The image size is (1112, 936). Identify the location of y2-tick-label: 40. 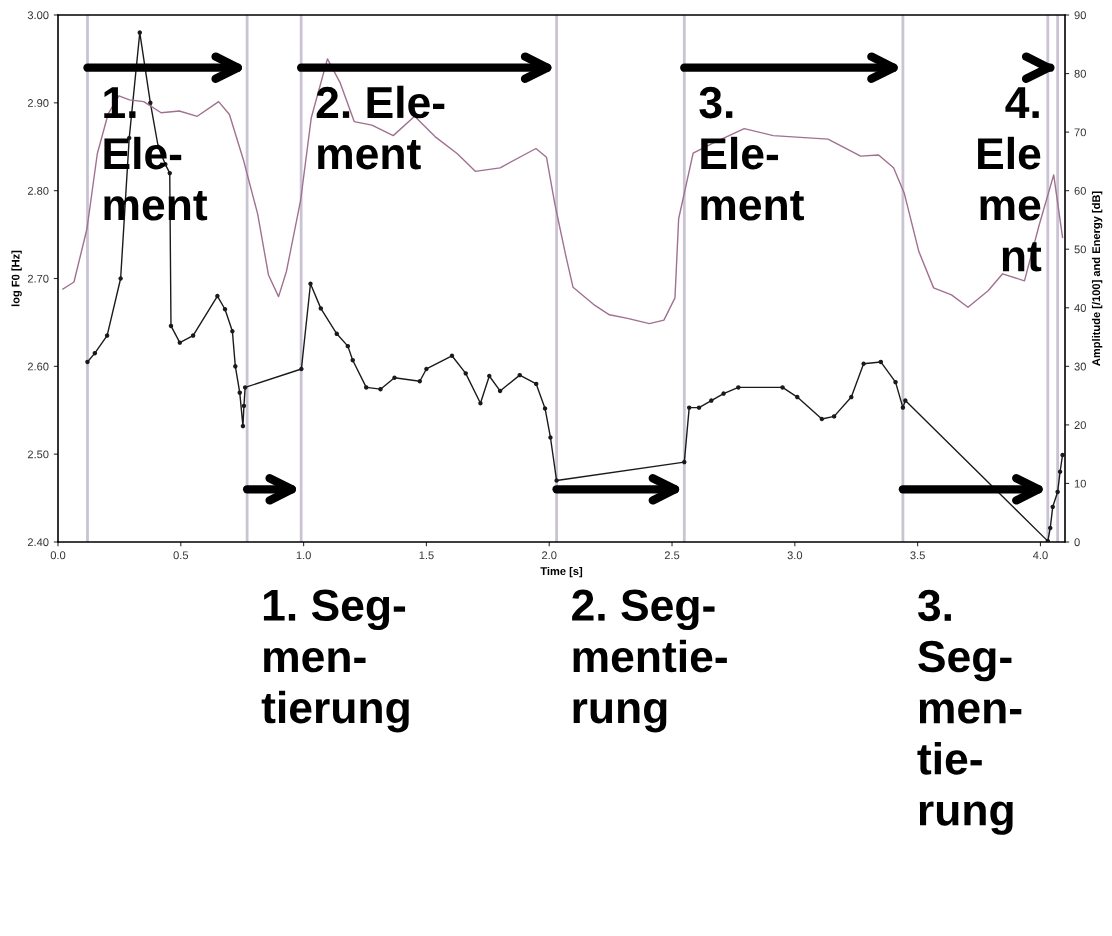
(1080, 308).